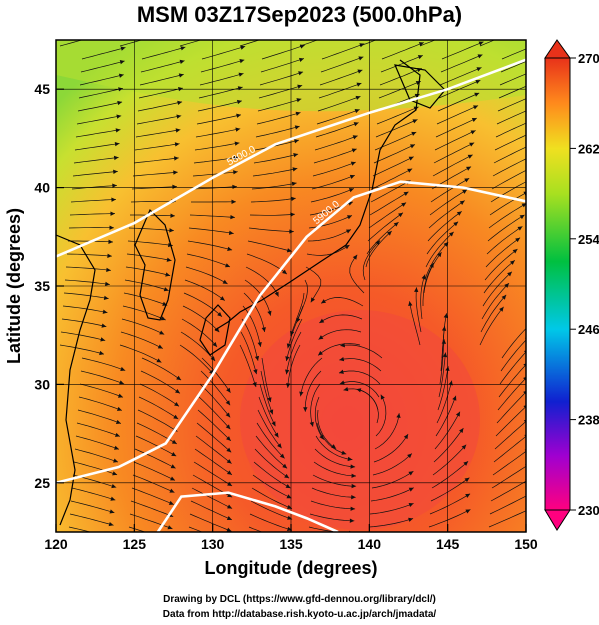 Image resolution: width=599 pixels, height=625 pixels. Describe the element at coordinates (588, 420) in the screenshot. I see `colorbar-tick-label: 238` at that location.